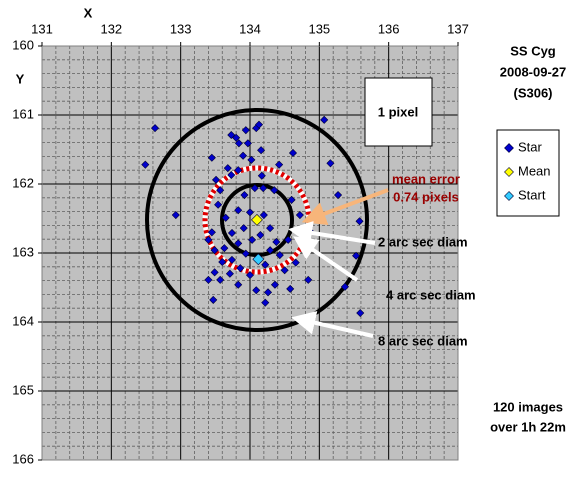 The image size is (583, 481). I want to click on legend-label: Start, so click(532, 194).